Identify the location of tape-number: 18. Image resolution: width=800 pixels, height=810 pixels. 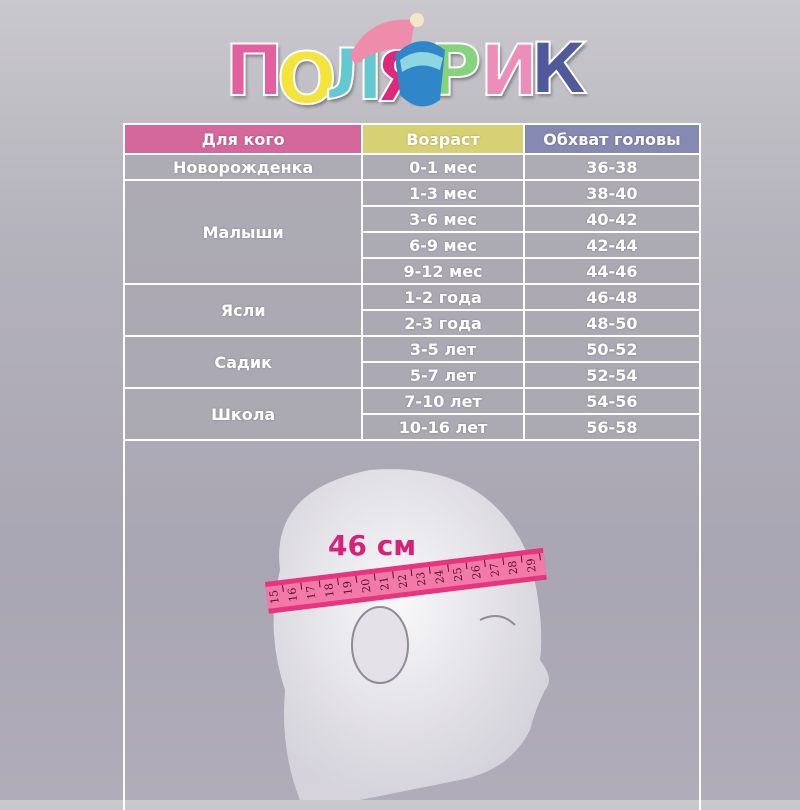
(329, 589).